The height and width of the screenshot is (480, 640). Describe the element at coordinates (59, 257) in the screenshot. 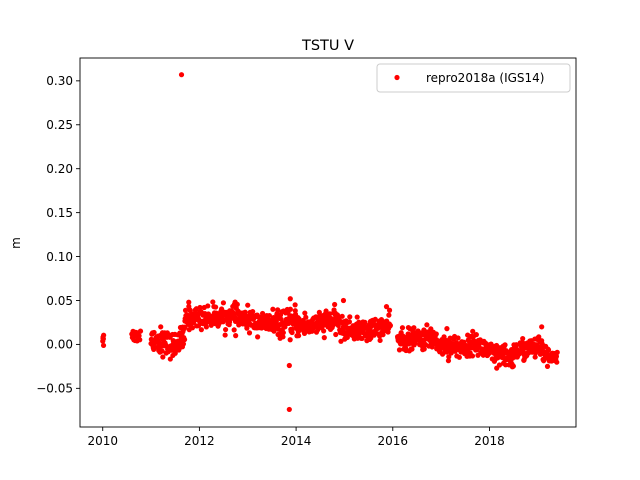

I see `y-tick-label: 0.10` at that location.